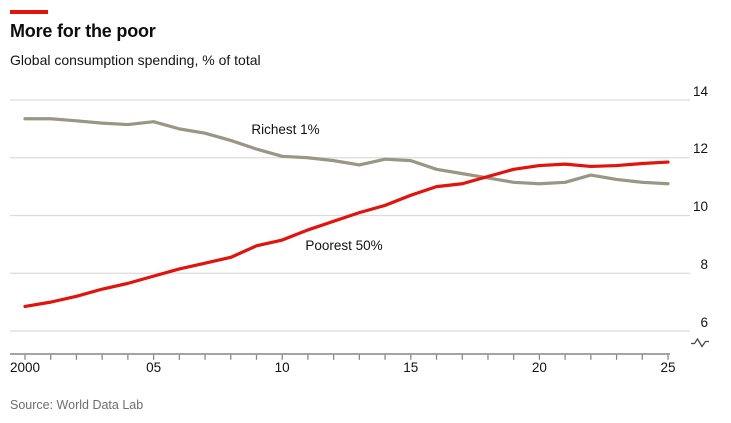  What do you see at coordinates (29, 12) in the screenshot?
I see `economist-tag-bar` at bounding box center [29, 12].